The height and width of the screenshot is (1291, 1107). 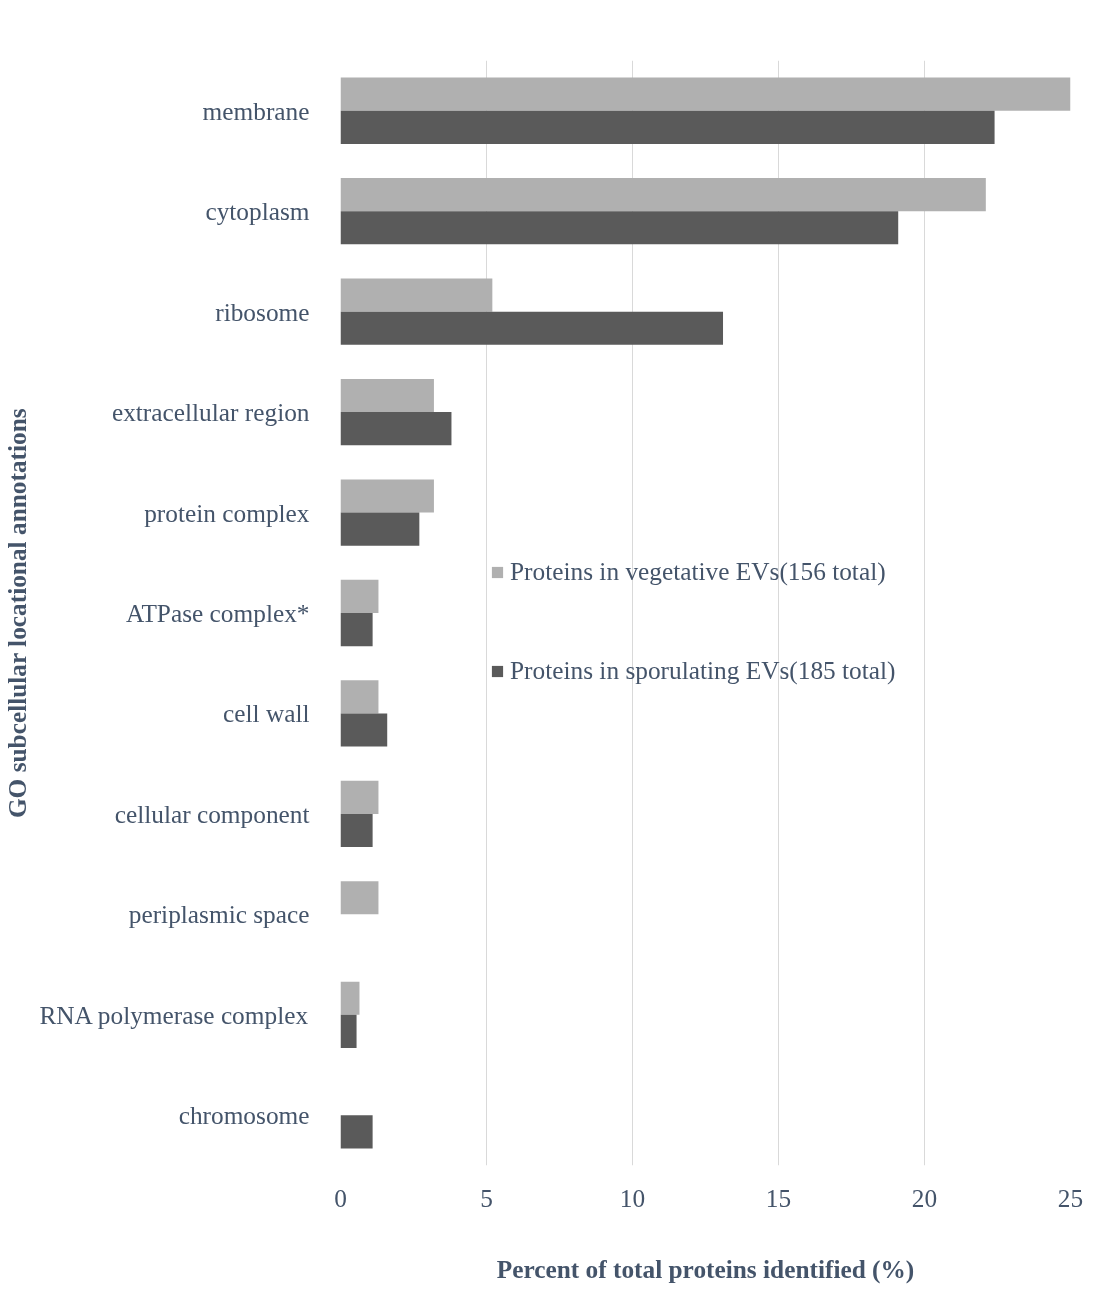 What do you see at coordinates (219, 914) in the screenshot?
I see `y-tick-label: periplasmic space` at bounding box center [219, 914].